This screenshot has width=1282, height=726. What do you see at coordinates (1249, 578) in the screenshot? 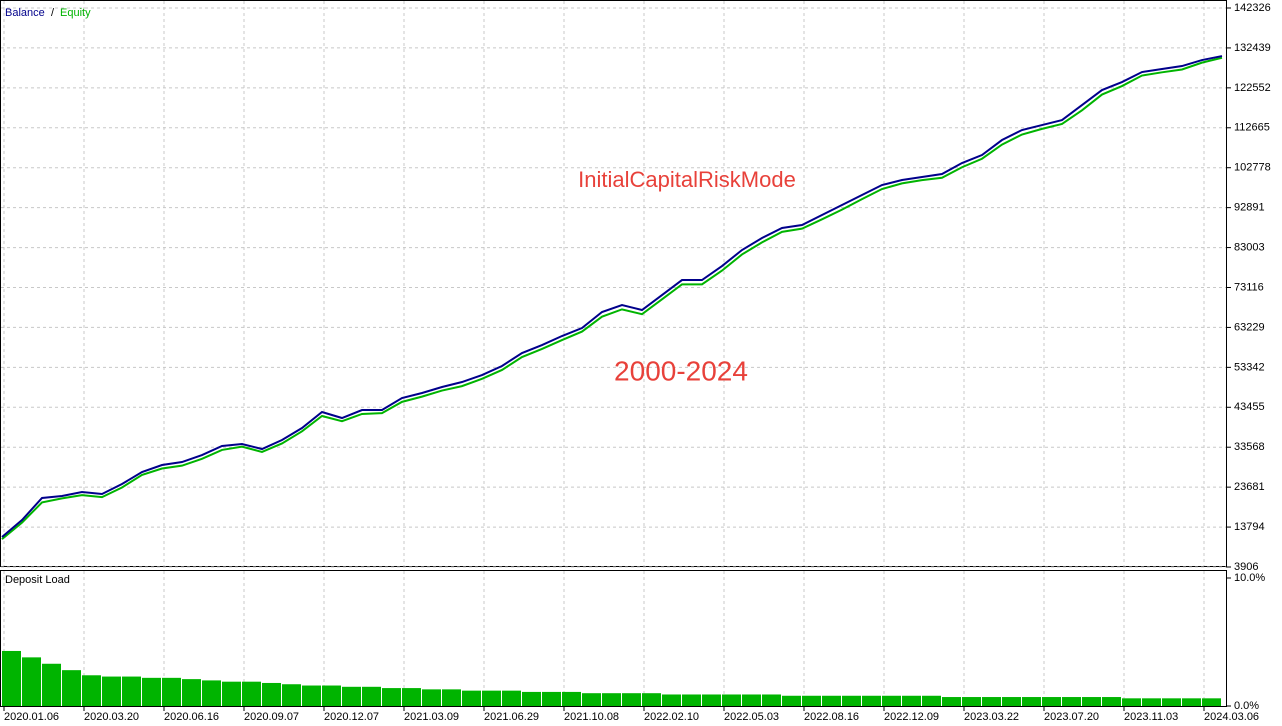
I see `y-tick-label: 10.0%` at bounding box center [1249, 578].